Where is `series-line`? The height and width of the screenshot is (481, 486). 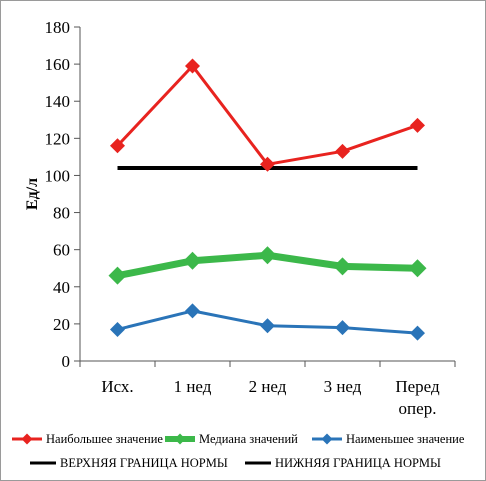 series-line is located at coordinates (267, 115).